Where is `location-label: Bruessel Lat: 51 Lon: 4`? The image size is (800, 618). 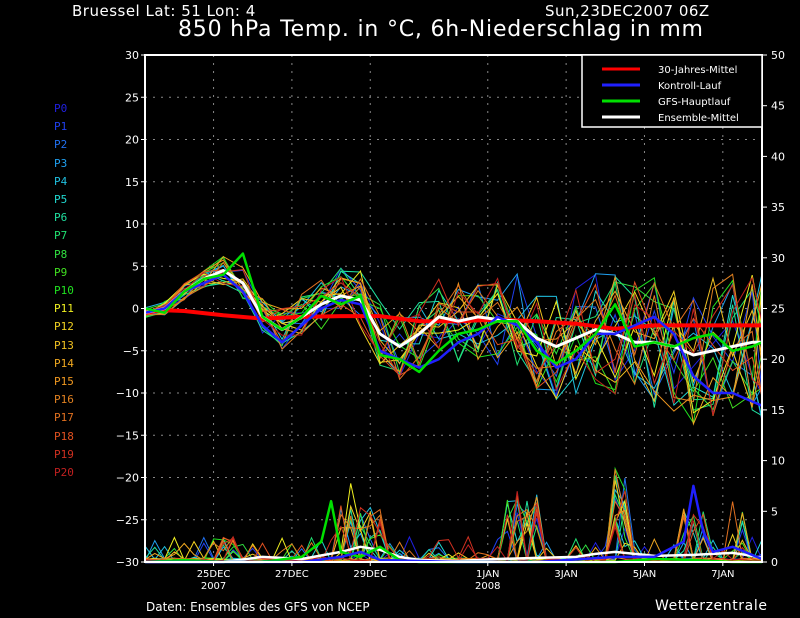
location-label: Bruessel Lat: 51 Lon: 4 is located at coordinates (164, 11).